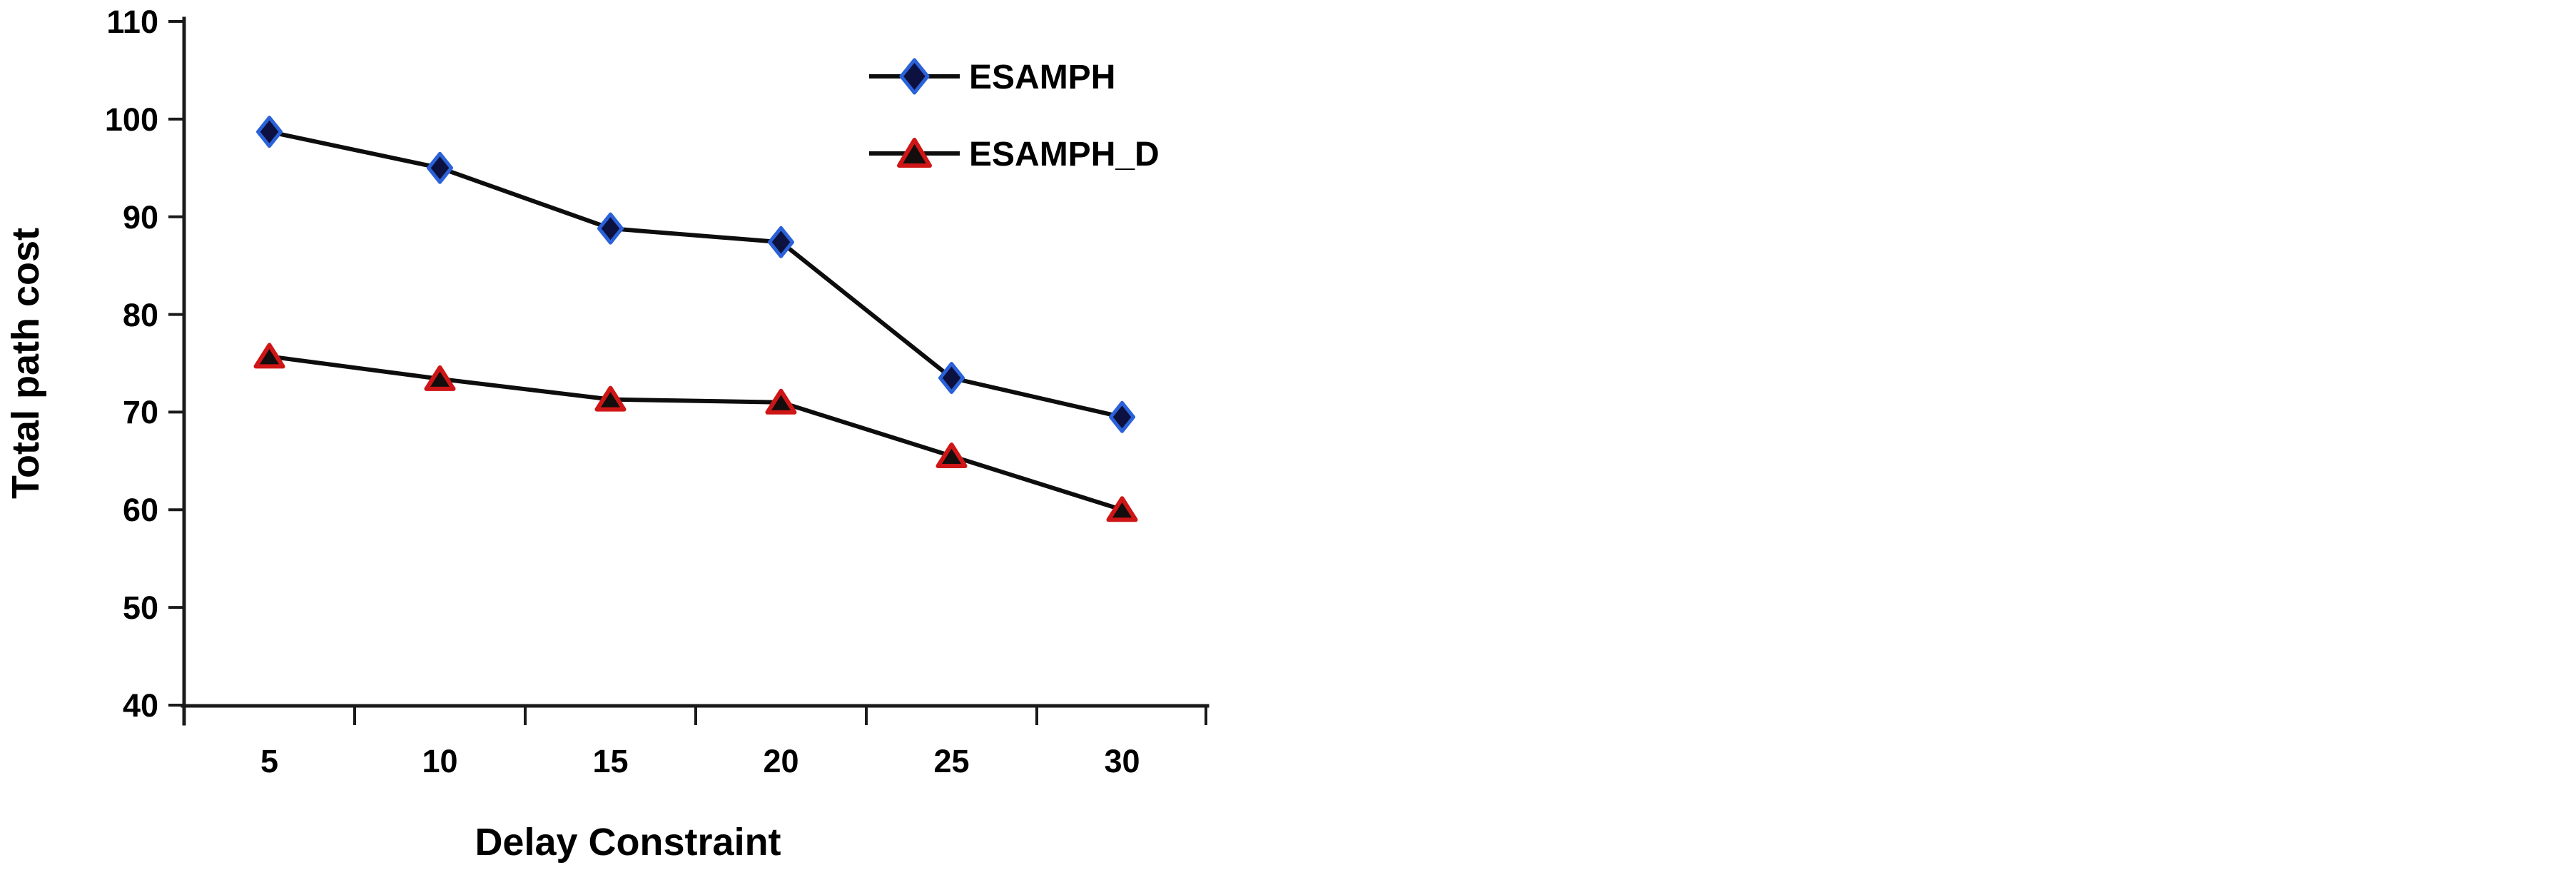  What do you see at coordinates (695, 741) in the screenshot?
I see `x-axis: 5 10 15 20 25 30` at bounding box center [695, 741].